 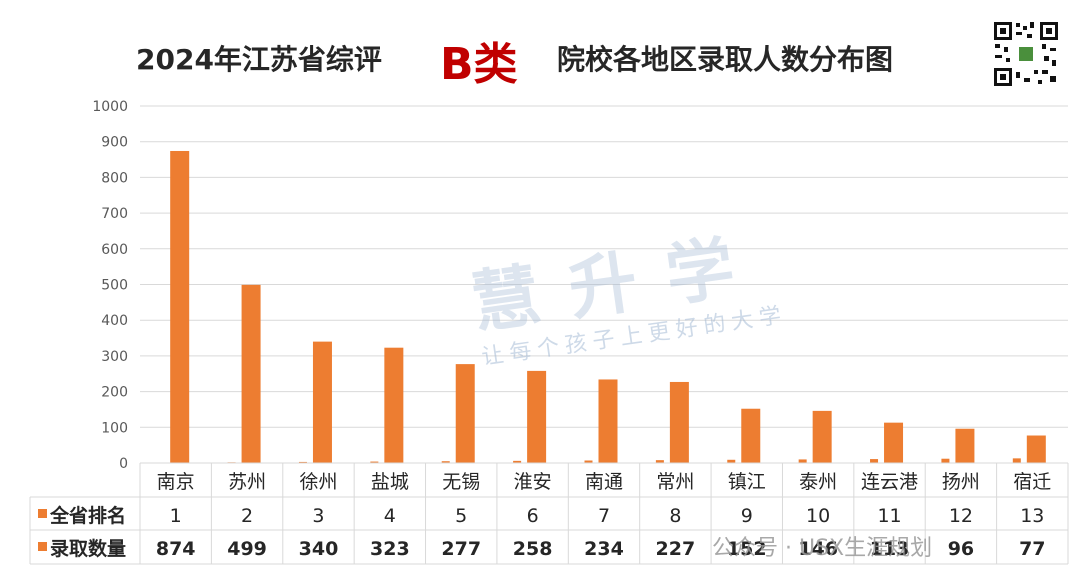 What do you see at coordinates (461, 482) in the screenshot?
I see `x-tick-label-4: 无锡` at bounding box center [461, 482].